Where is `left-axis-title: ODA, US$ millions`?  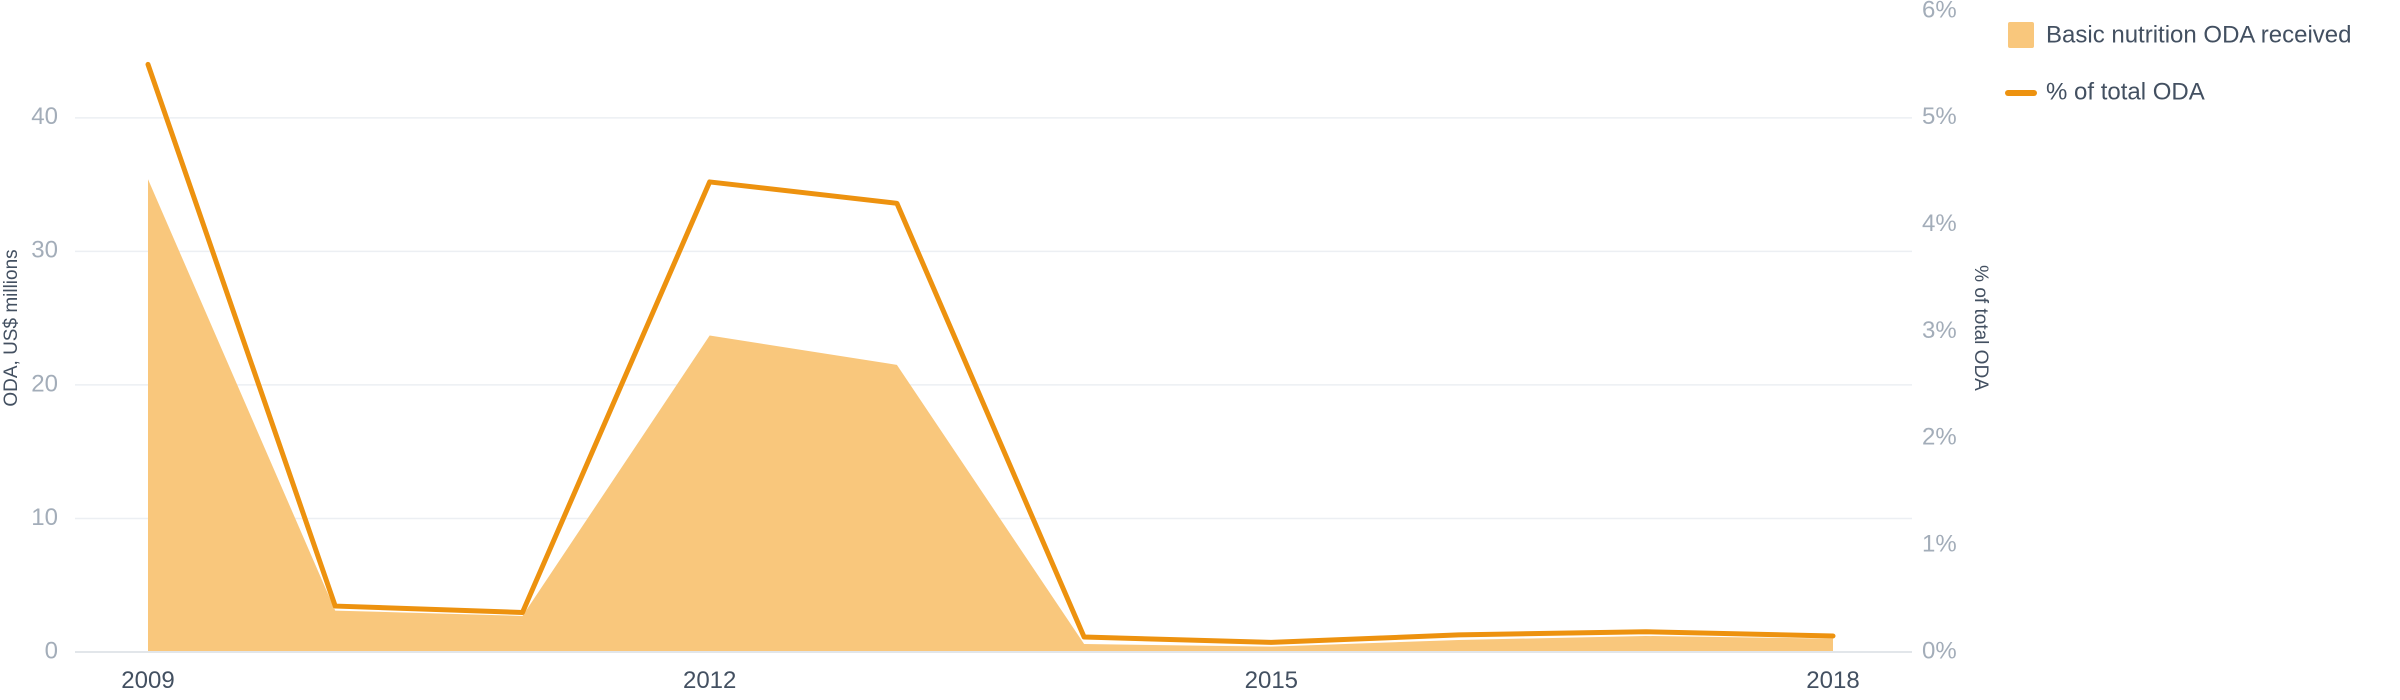
left-axis-title: ODA, US$ millions is located at coordinates (11, 327).